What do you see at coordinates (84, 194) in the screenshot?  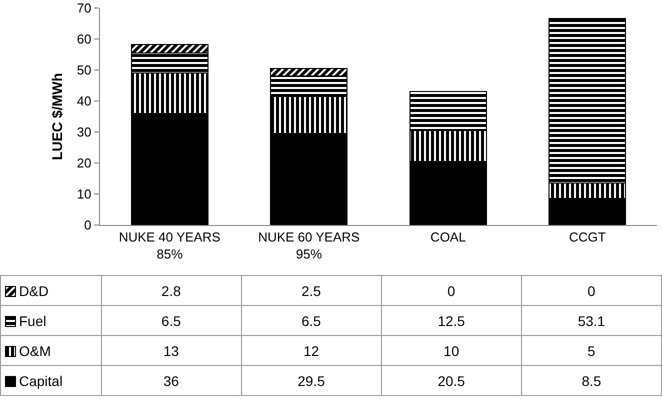 I see `y-tick-label: 10` at bounding box center [84, 194].